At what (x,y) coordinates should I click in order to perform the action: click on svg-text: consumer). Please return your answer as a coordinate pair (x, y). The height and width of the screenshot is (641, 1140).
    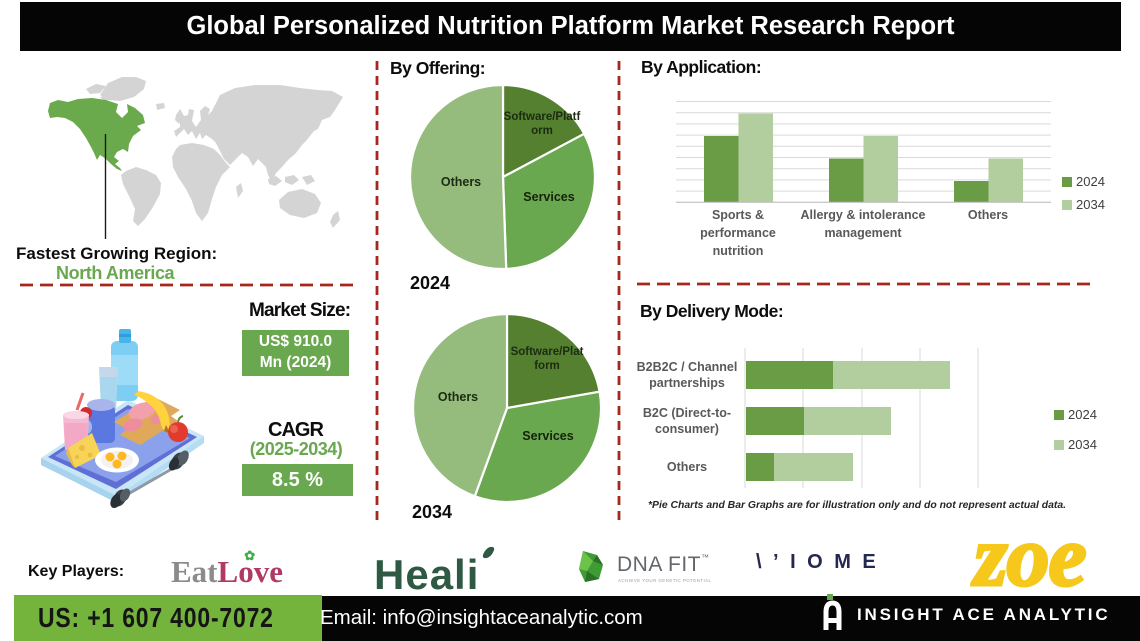
    Looking at the image, I should click on (687, 429).